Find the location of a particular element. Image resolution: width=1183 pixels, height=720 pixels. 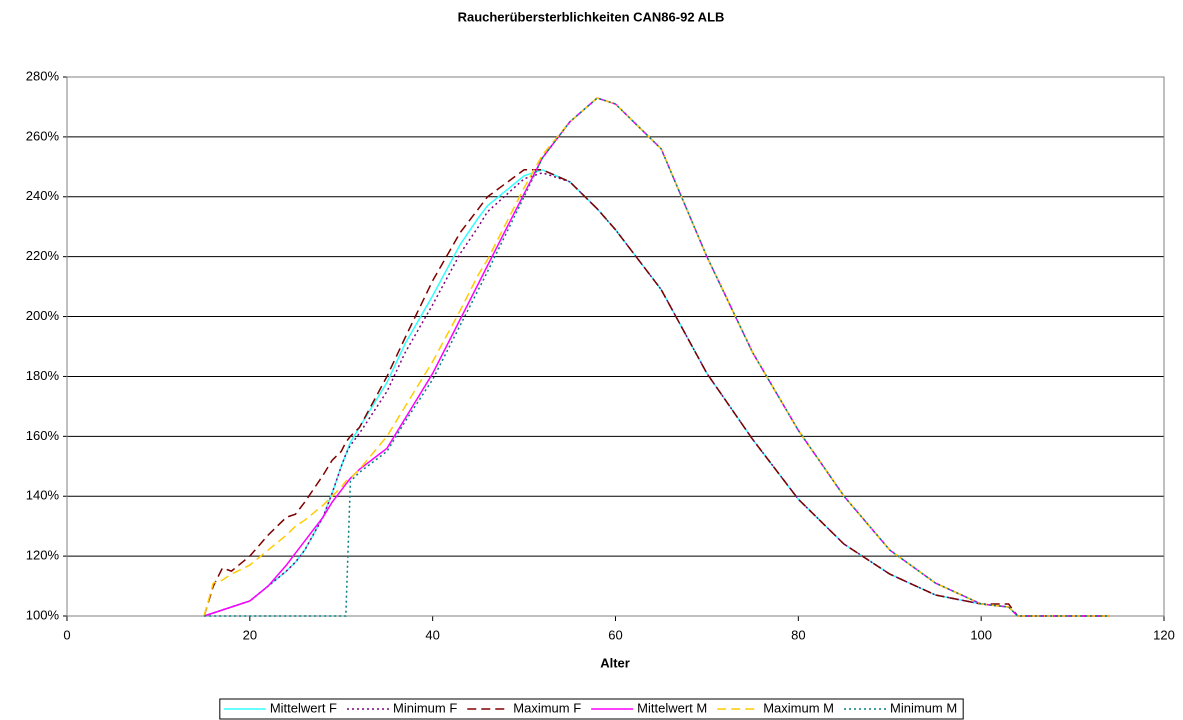

x-tick-label: 80 is located at coordinates (798, 634).